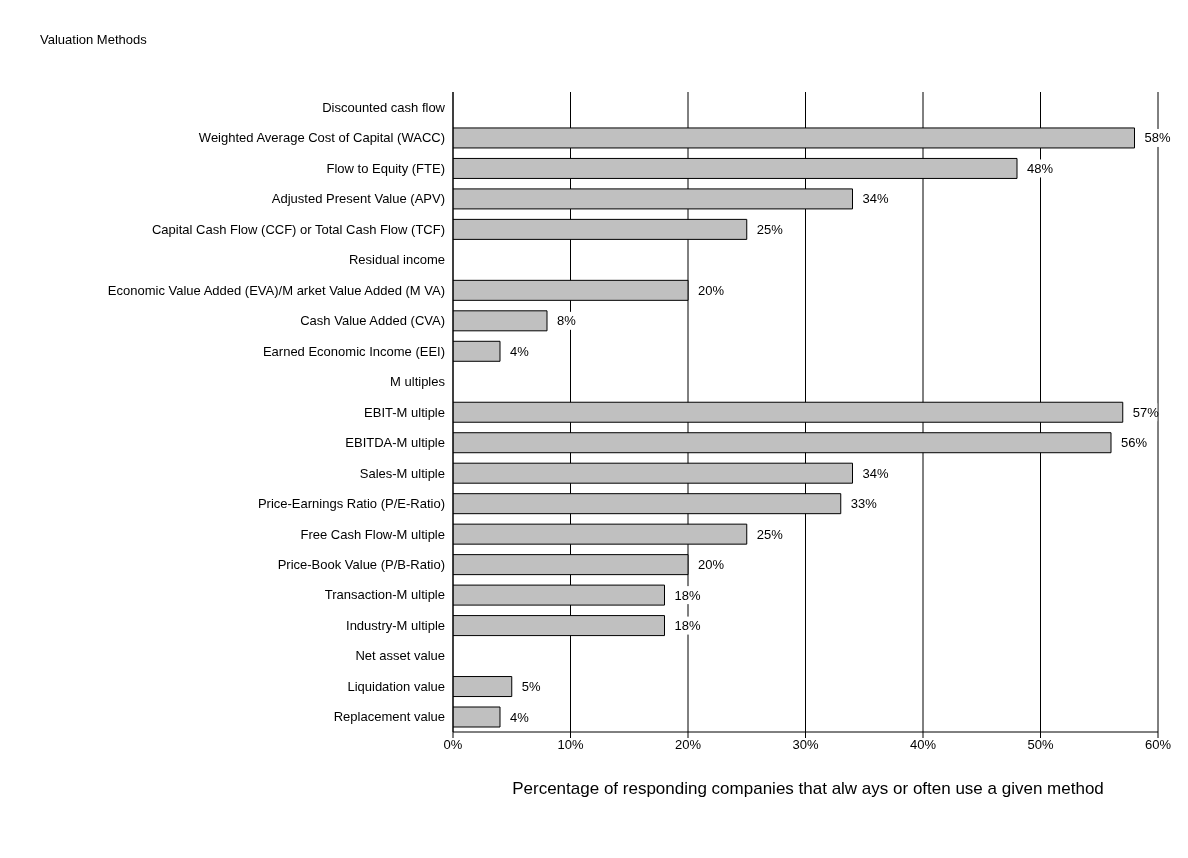  What do you see at coordinates (805, 745) in the screenshot?
I see `x-tick-label: 30%` at bounding box center [805, 745].